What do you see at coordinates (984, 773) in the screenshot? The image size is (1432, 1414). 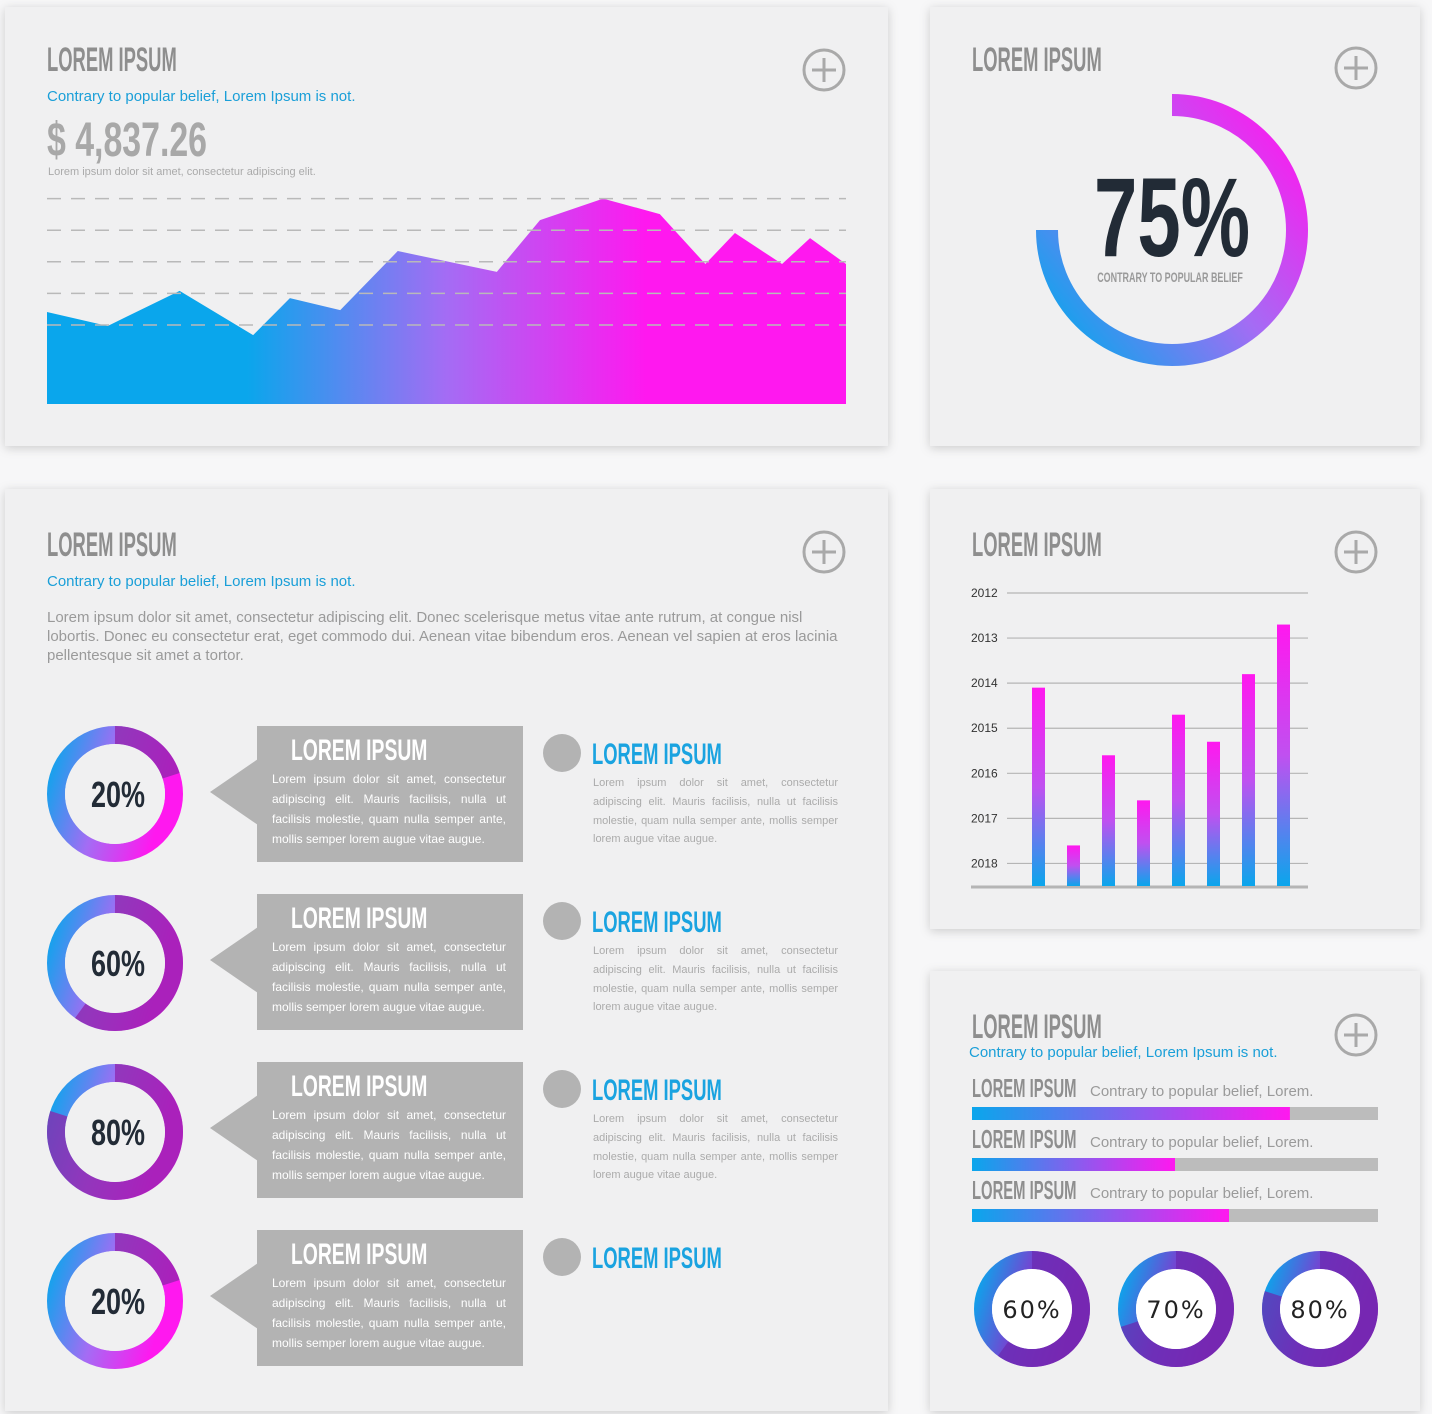 I see `y-tick-label: 2016` at bounding box center [984, 773].